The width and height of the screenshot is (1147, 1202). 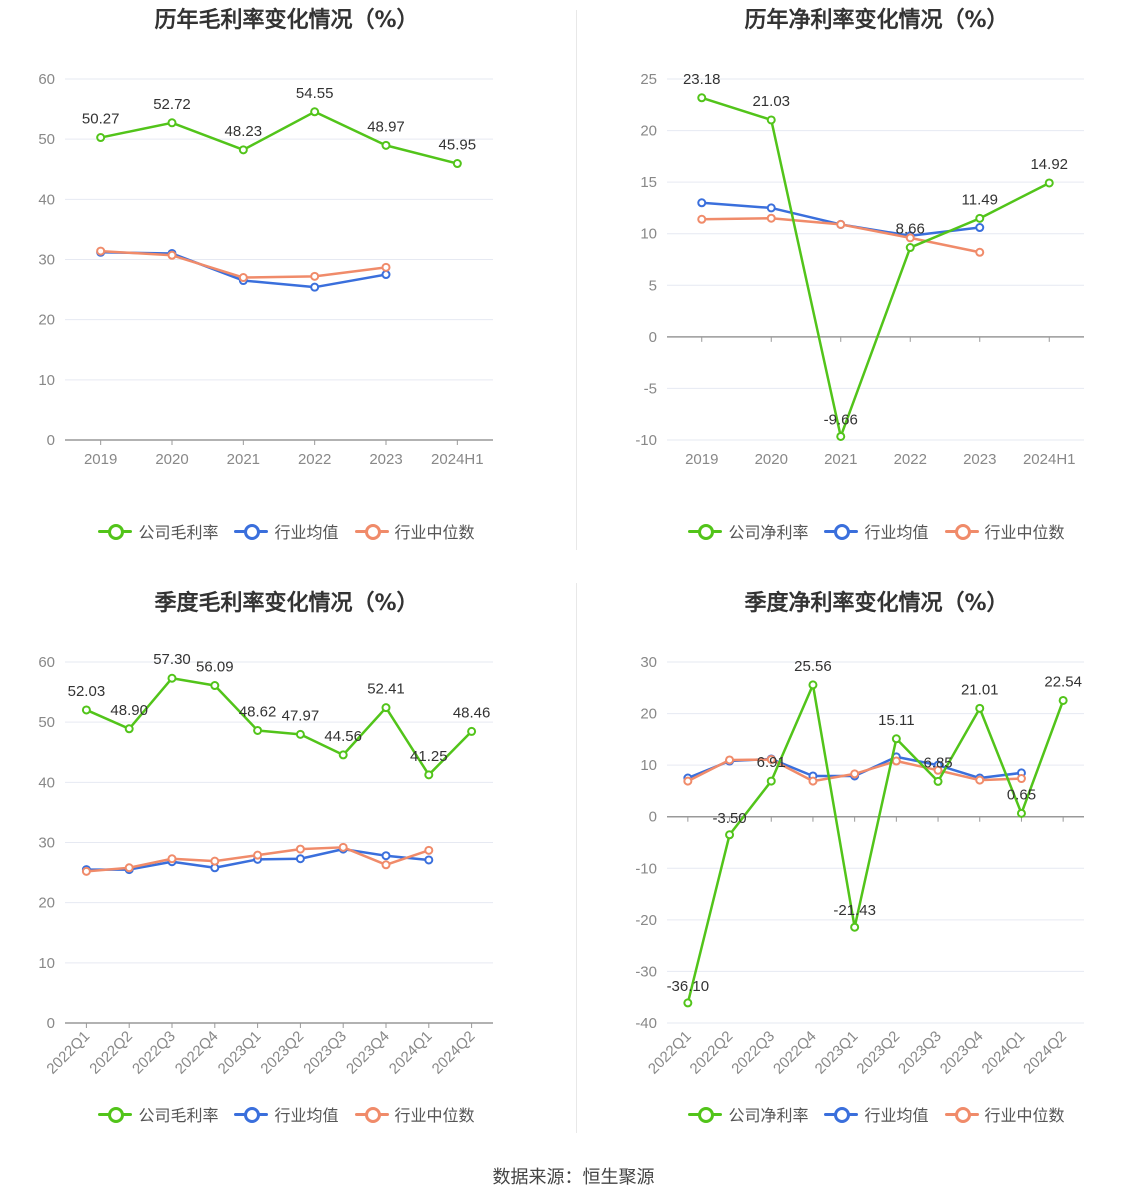 I want to click on y-tick-label: -5, so click(x=650, y=388).